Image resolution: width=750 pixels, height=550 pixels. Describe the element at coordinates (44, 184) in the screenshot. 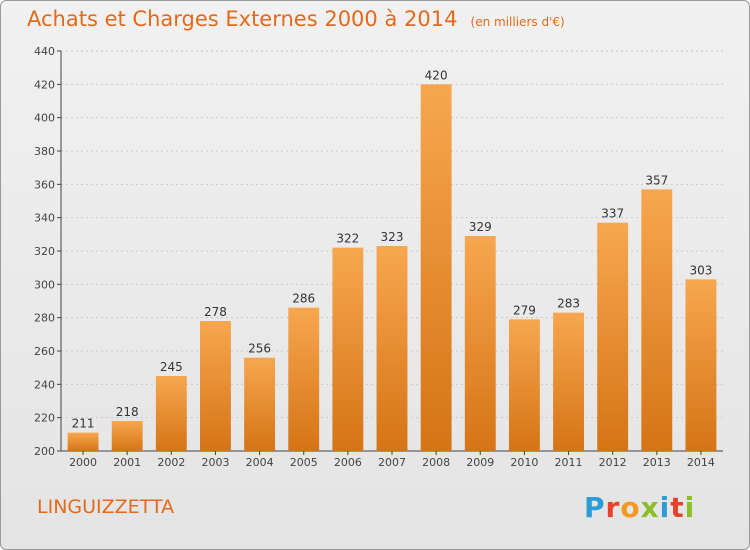

I see `y-tick-label: 360` at that location.